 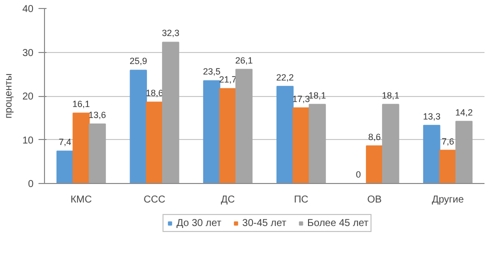 What do you see at coordinates (374, 200) in the screenshot?
I see `x-tick-label: ОВ` at bounding box center [374, 200].